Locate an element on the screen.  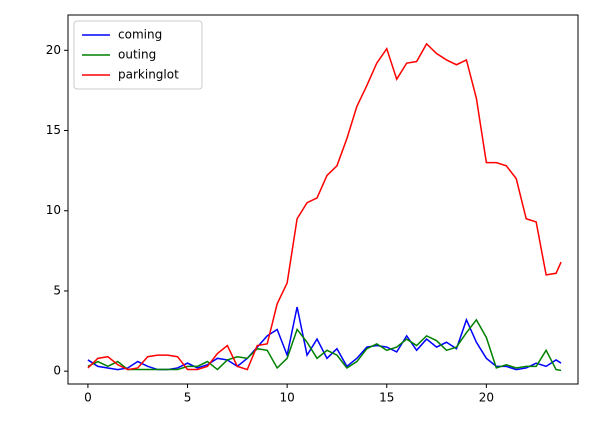
x-tick-label: 0 is located at coordinates (88, 398).